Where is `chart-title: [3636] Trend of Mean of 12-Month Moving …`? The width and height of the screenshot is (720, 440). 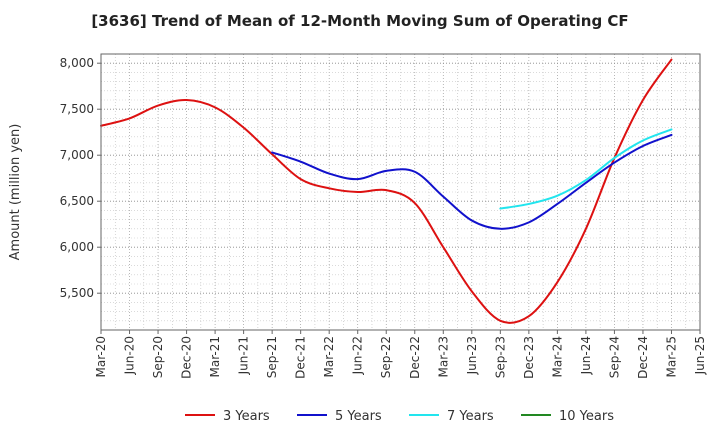
chart-title: [3636] Trend of Mean of 12-Month Moving … is located at coordinates (360, 21).